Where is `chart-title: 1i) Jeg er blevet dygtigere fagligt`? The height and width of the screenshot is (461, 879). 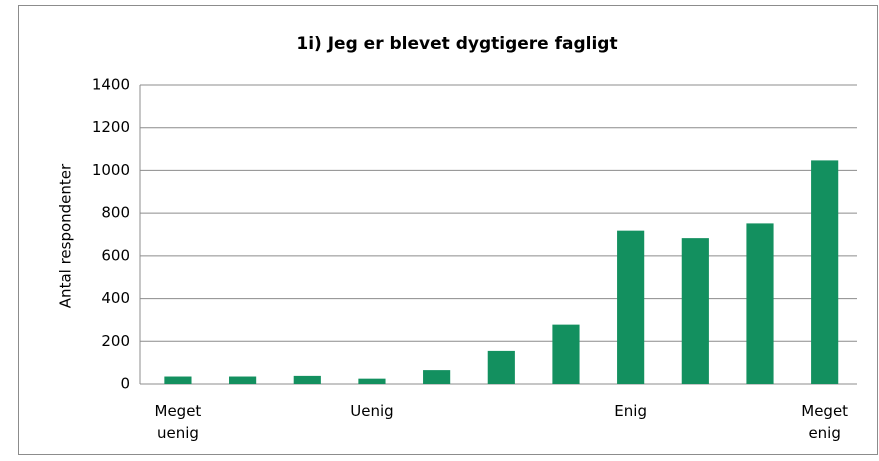
chart-title: 1i) Jeg er blevet dygtigere fagligt is located at coordinates (456, 44).